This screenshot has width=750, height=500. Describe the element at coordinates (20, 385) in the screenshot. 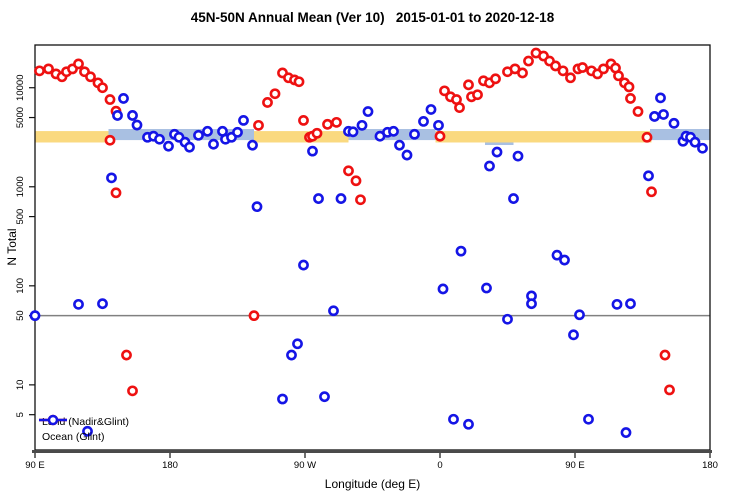

I see `y-axis-tick-label: 10` at that location.